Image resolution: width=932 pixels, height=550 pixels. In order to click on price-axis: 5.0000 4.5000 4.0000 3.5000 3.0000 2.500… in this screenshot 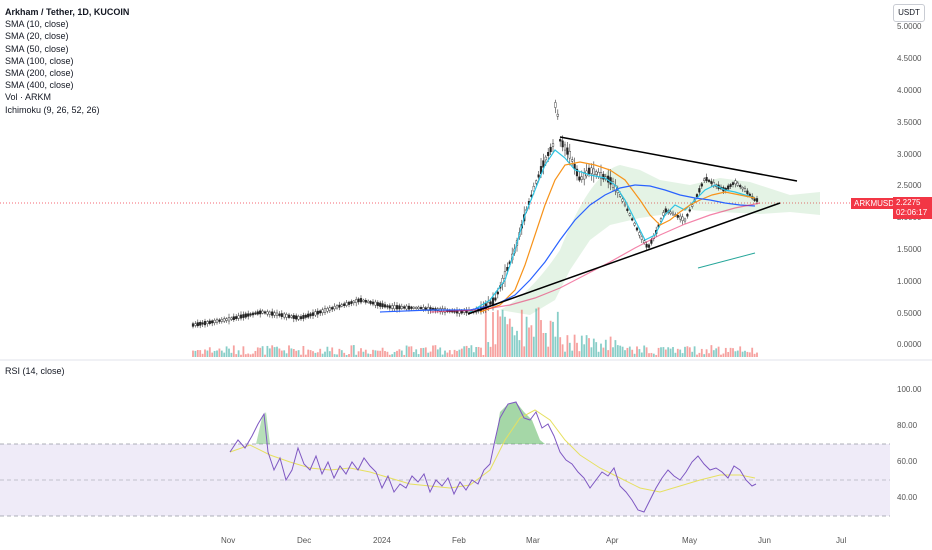, I will do `click(909, 185)`.